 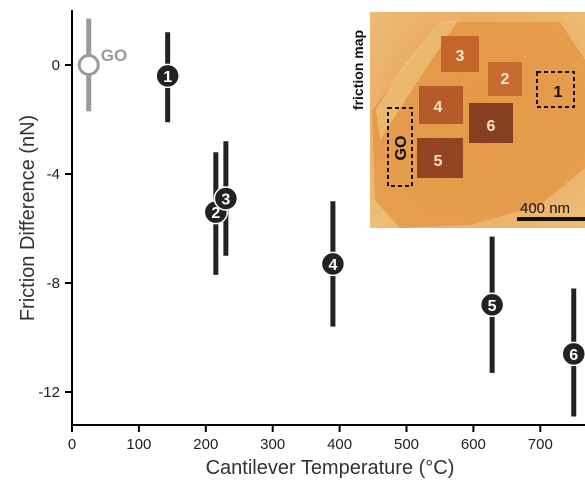 I want to click on data-point-label-6: 6, so click(x=573, y=355).